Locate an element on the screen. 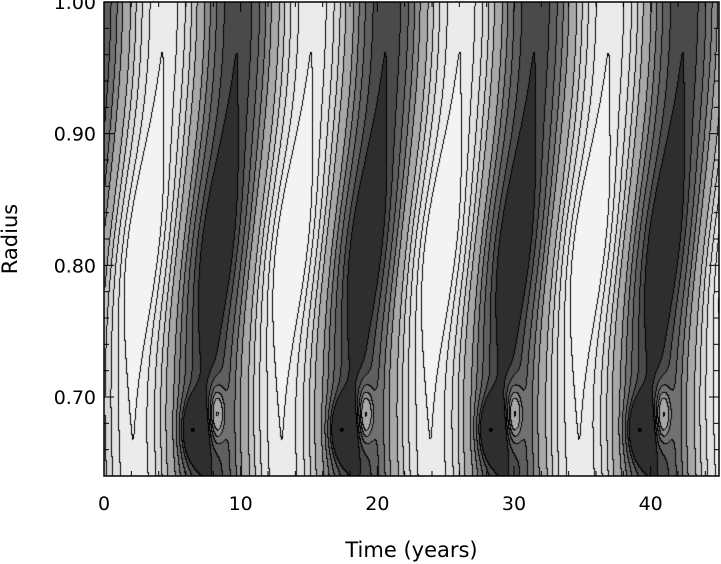  y-axis-title: Radius is located at coordinates (11, 239).